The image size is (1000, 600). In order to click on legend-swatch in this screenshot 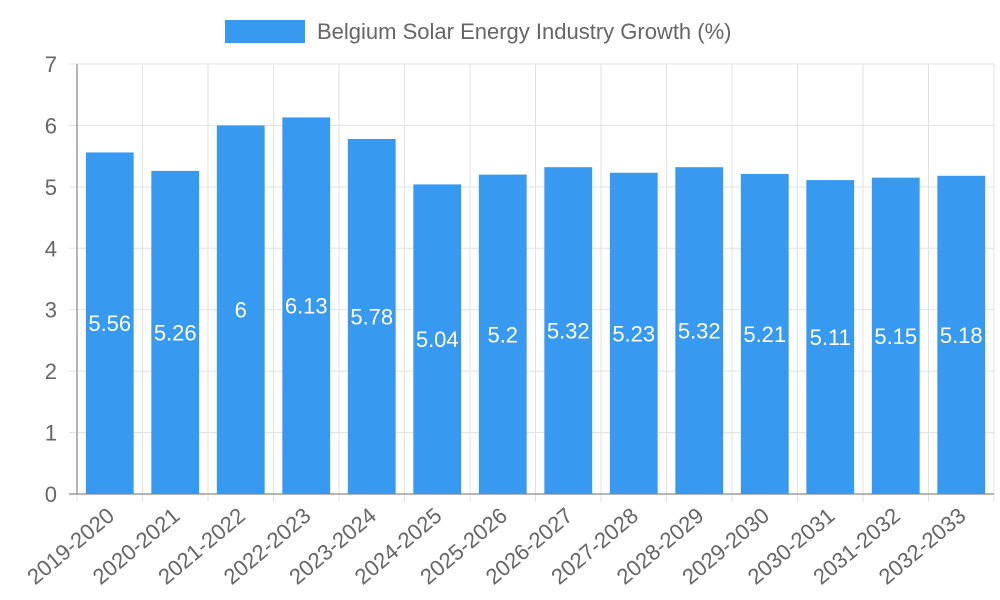, I will do `click(265, 31)`.